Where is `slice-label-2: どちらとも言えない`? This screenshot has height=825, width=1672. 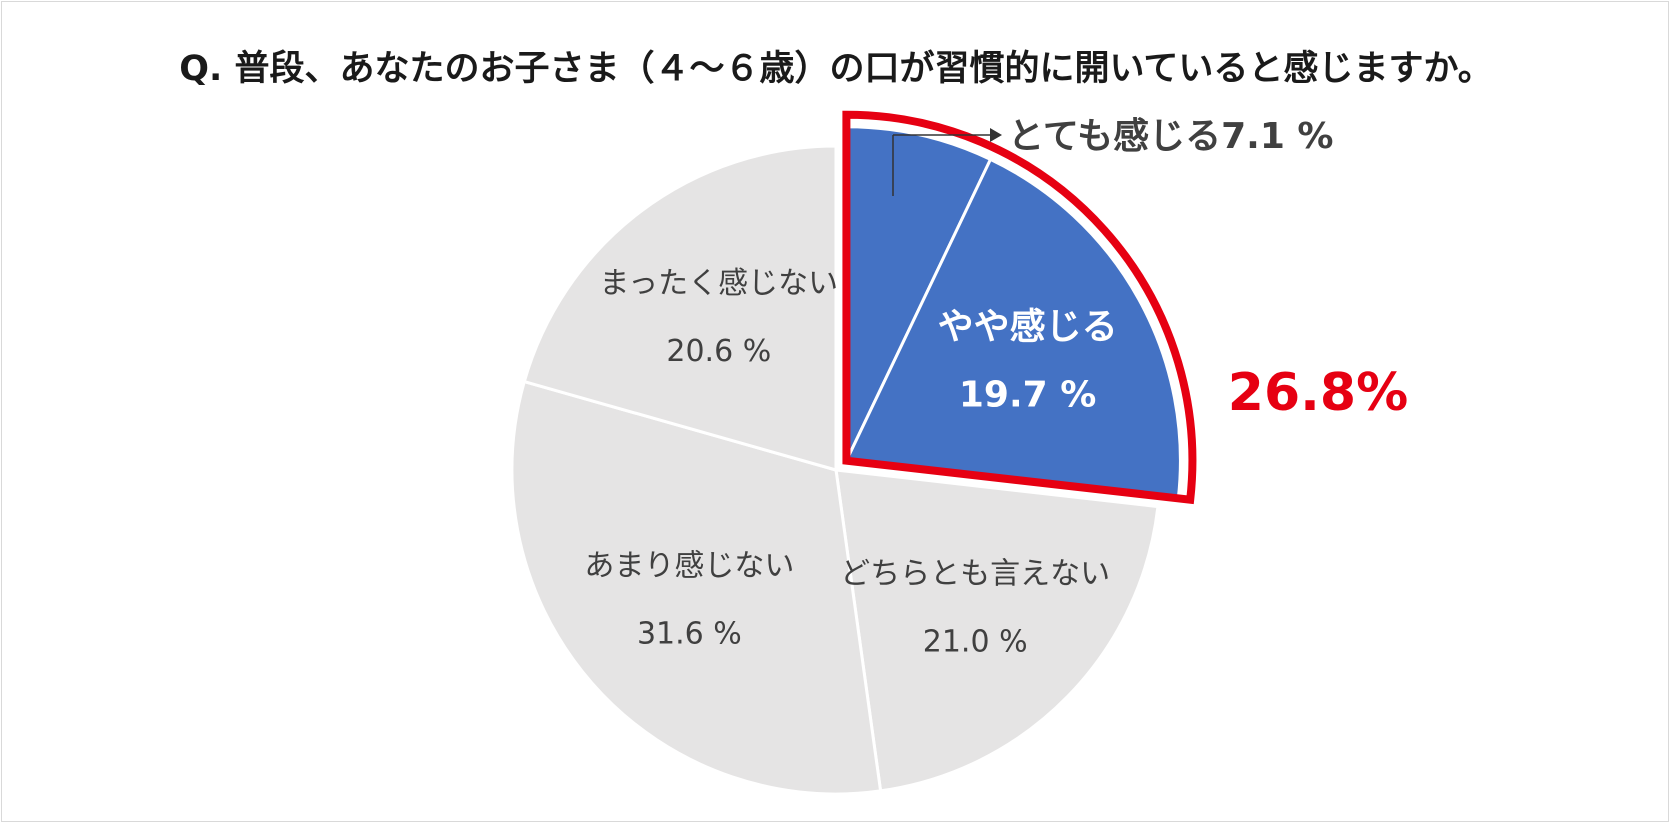
slice-label-2: どちらとも言えない is located at coordinates (975, 574).